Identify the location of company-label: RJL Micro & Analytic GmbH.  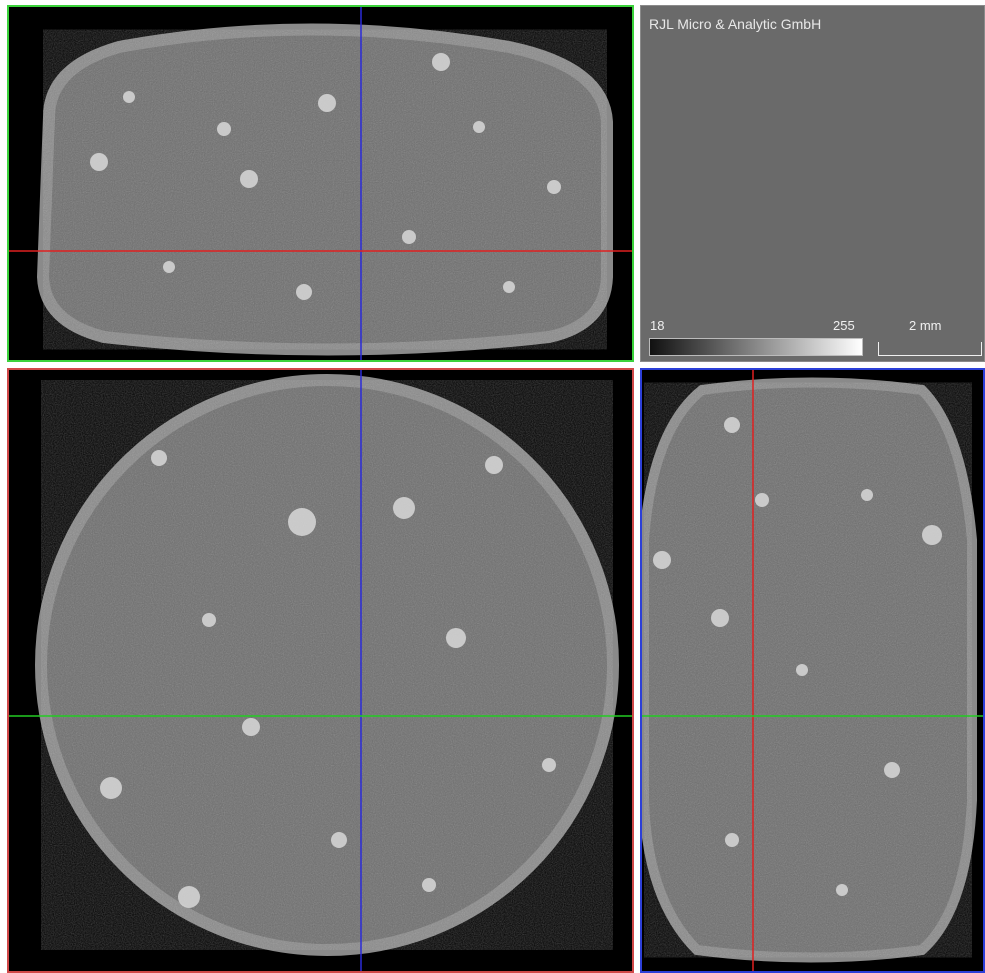
(735, 24).